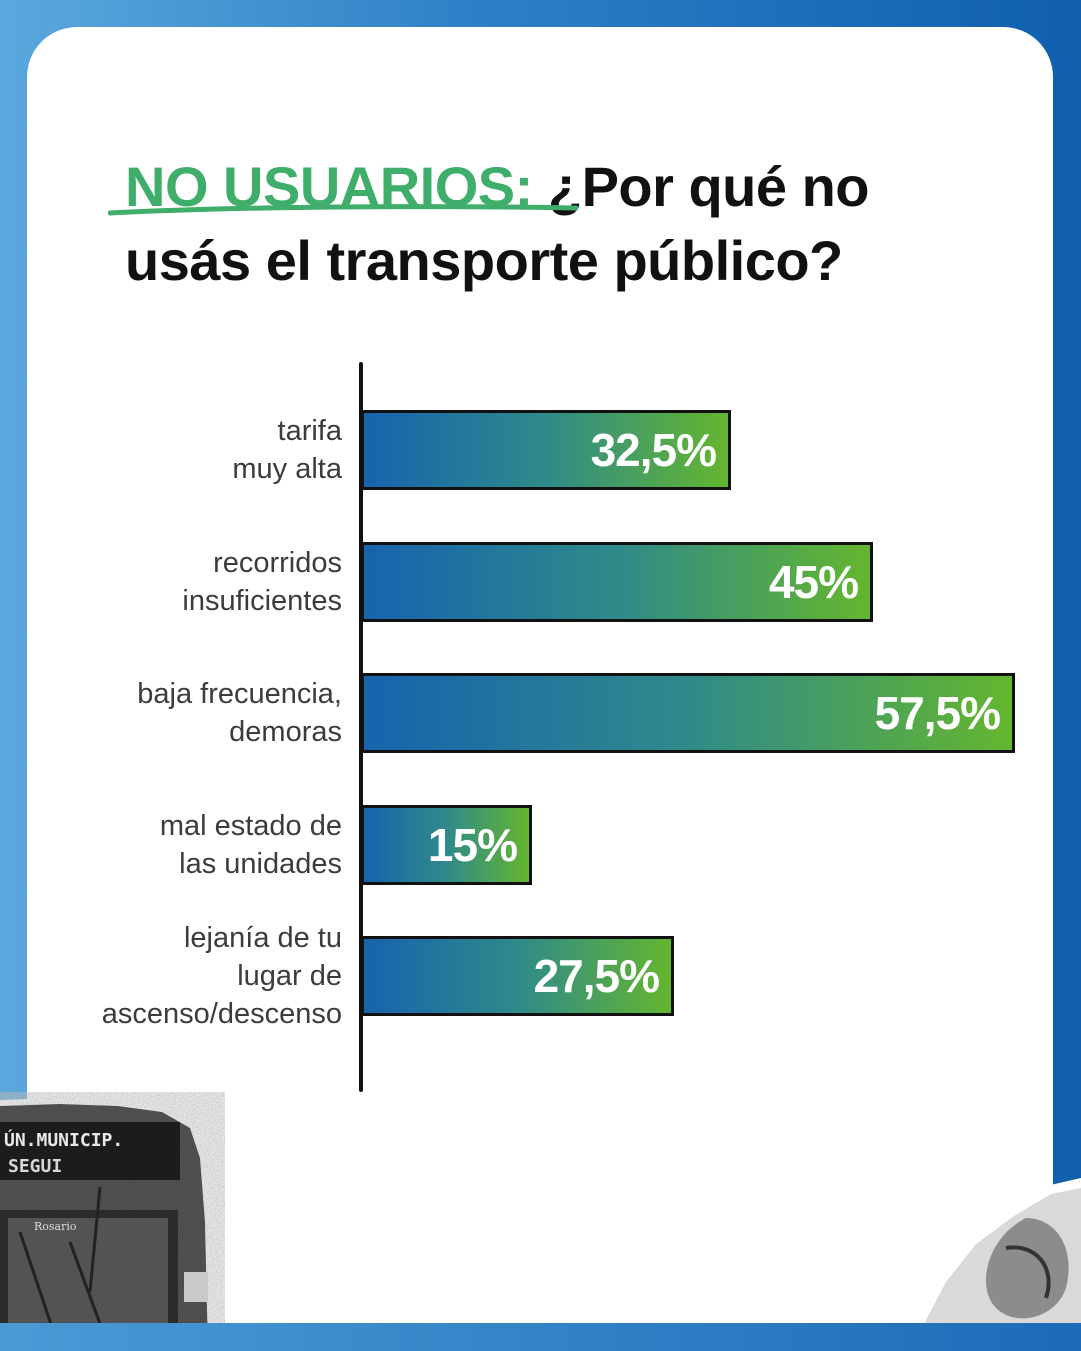  What do you see at coordinates (813, 581) in the screenshot?
I see `bar-value-label: 45%` at bounding box center [813, 581].